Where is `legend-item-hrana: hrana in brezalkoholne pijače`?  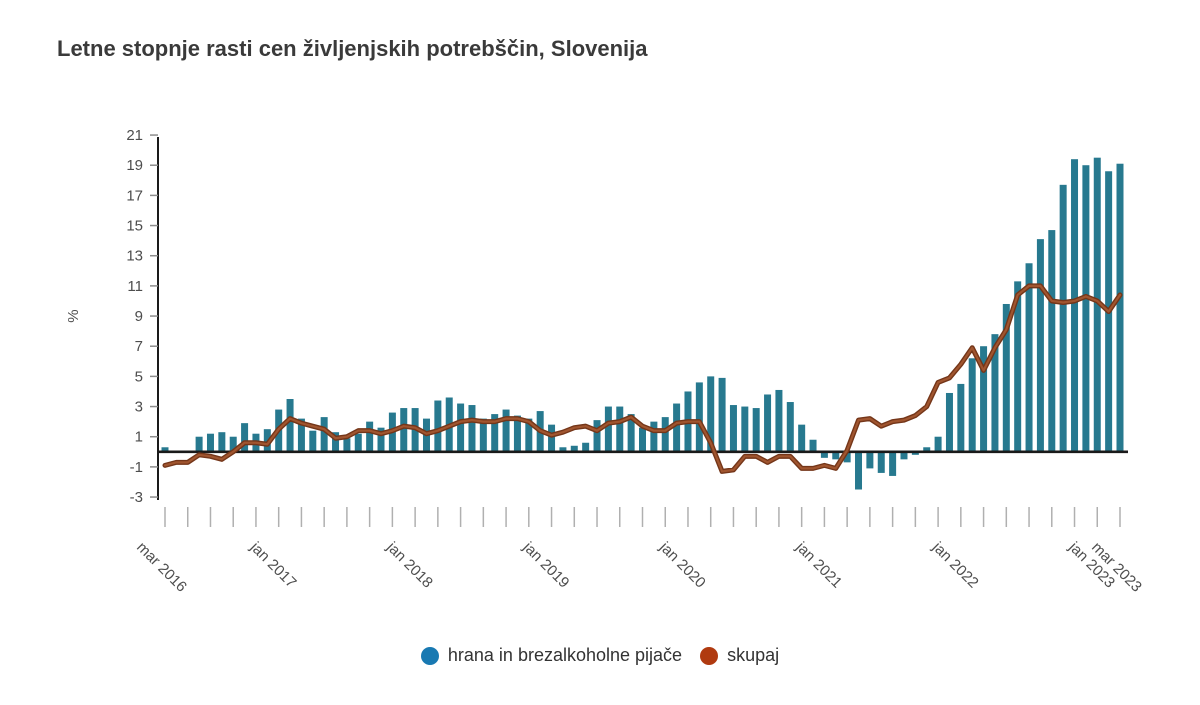
legend-item-hrana: hrana in brezalkoholne pijače is located at coordinates (551, 655).